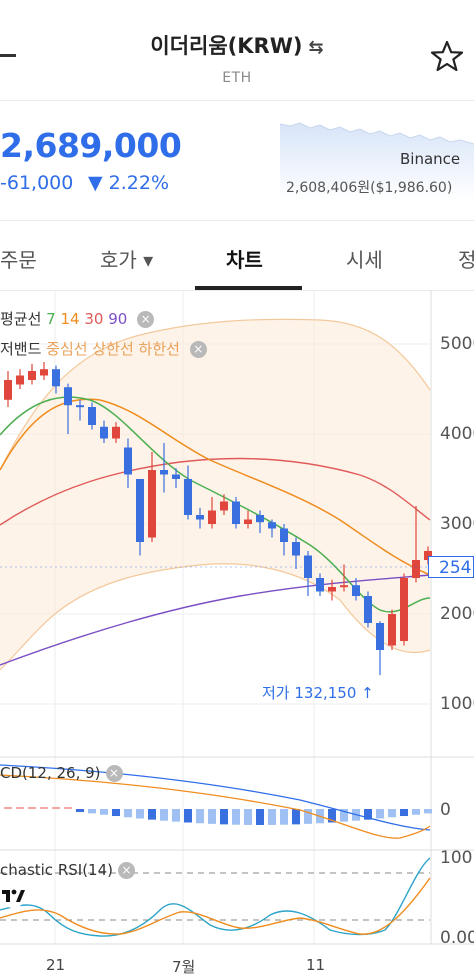 The width and height of the screenshot is (474, 977). What do you see at coordinates (8, 55) in the screenshot?
I see `back-icon` at bounding box center [8, 55].